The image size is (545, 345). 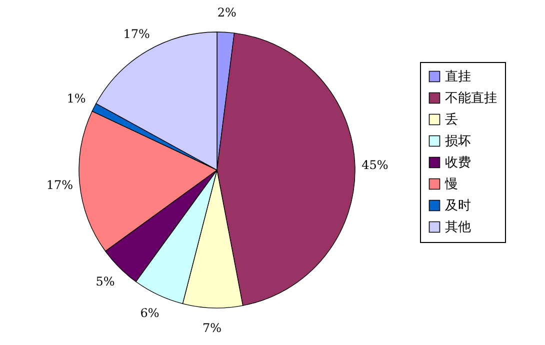 I want to click on data-label: 1%, so click(x=76, y=98).